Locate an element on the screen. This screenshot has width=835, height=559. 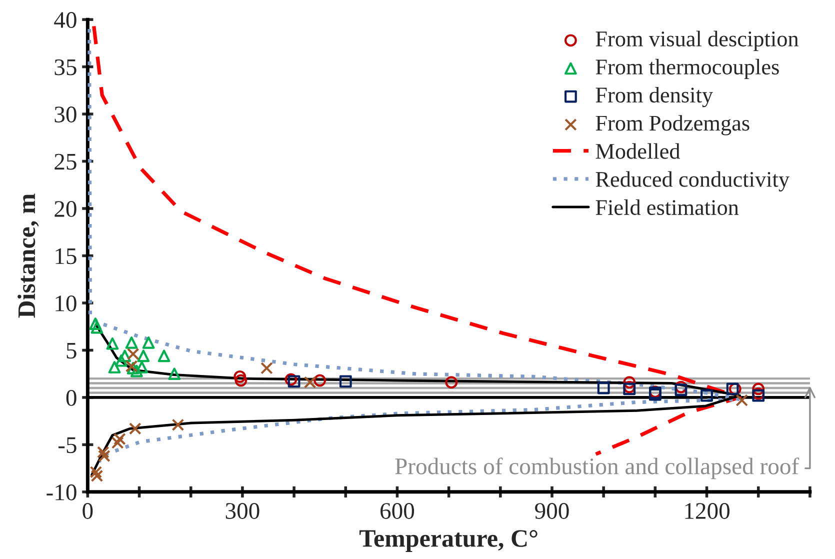
legend-label: From Podzemgas is located at coordinates (673, 125).